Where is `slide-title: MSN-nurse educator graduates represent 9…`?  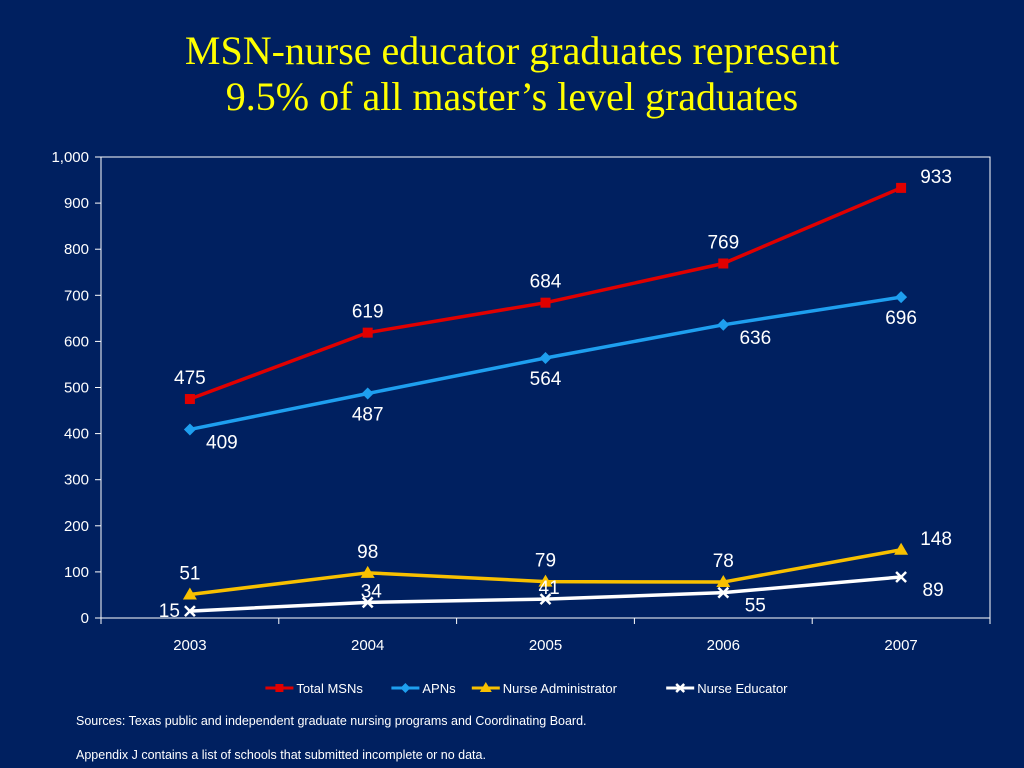
slide-title: MSN-nurse educator graduates represent 9… is located at coordinates (512, 74).